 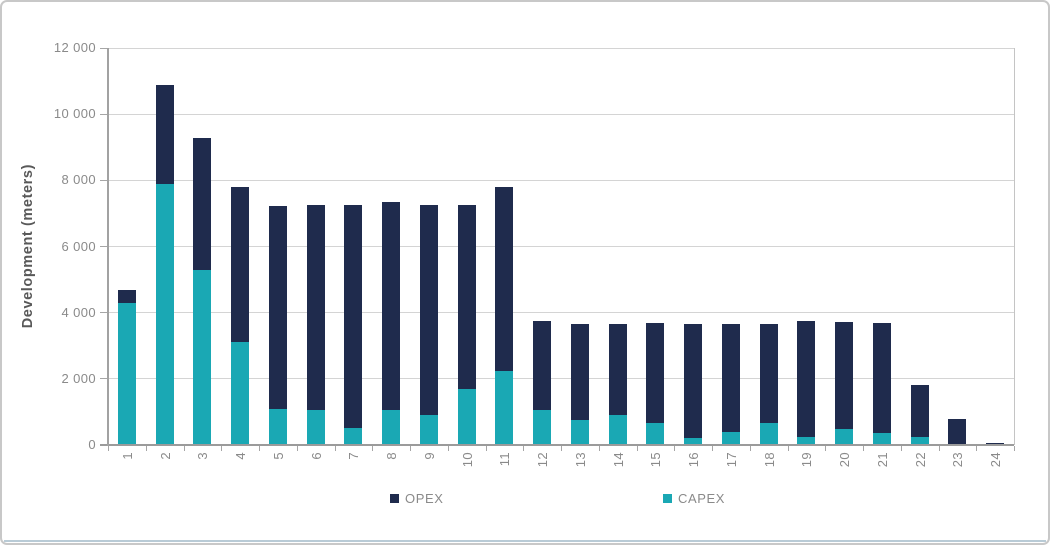 What do you see at coordinates (995, 460) in the screenshot?
I see `x-tick-label-text: 24` at bounding box center [995, 460].